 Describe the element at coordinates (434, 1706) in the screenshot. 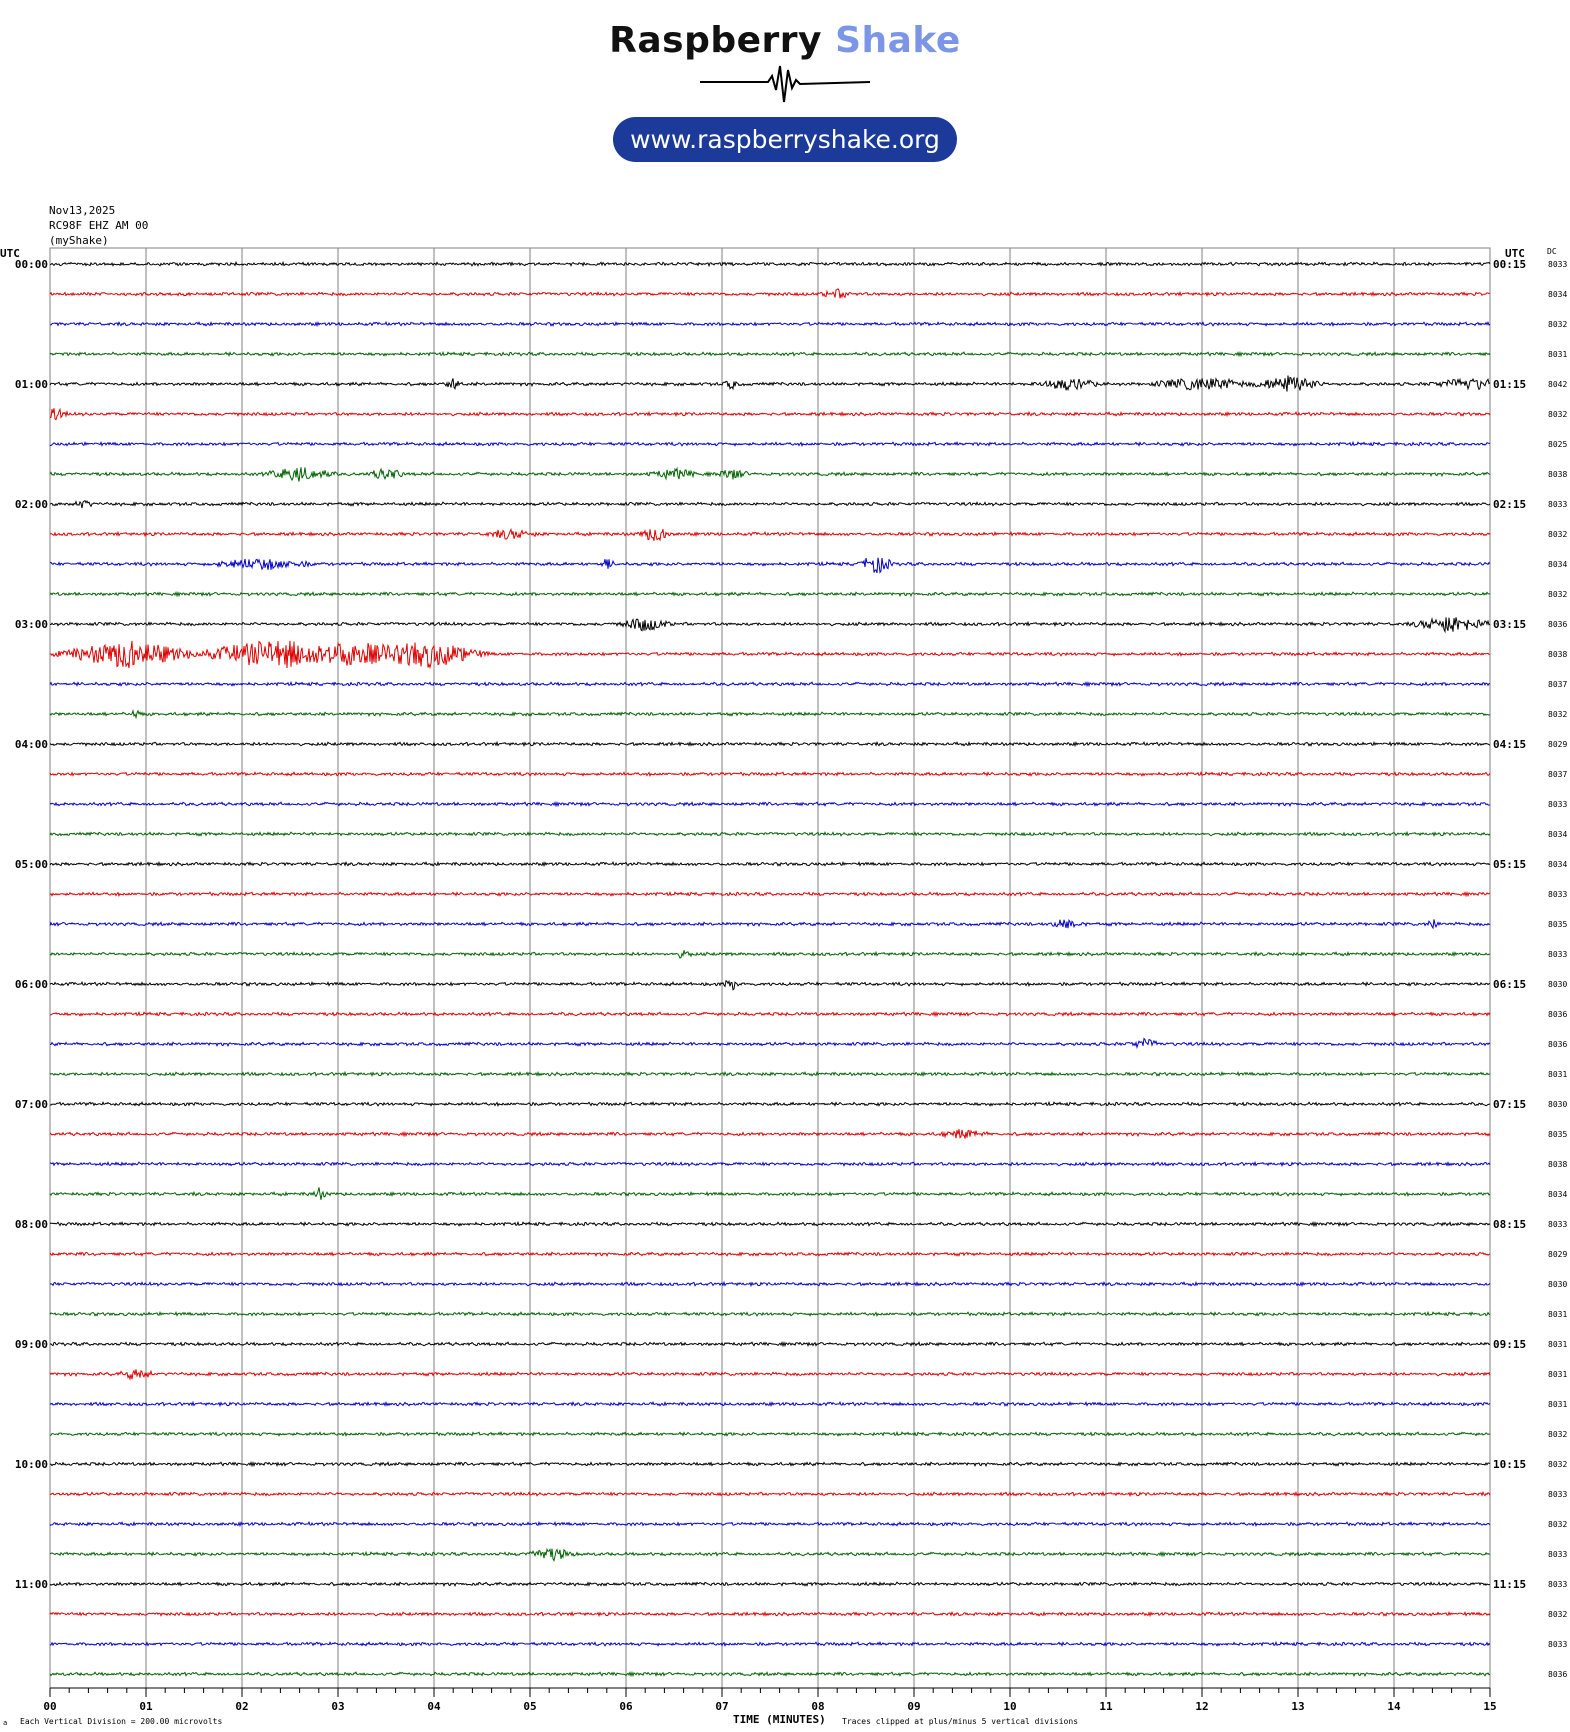

I see `x-tick-label: 04` at that location.